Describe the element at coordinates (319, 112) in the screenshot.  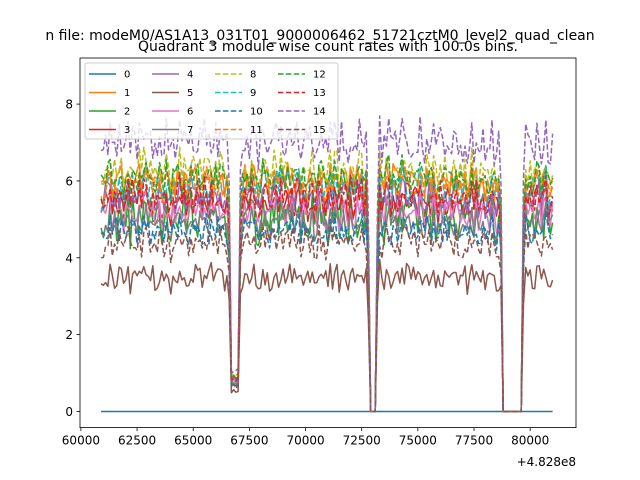
I see `legend-label-14: 14` at that location.